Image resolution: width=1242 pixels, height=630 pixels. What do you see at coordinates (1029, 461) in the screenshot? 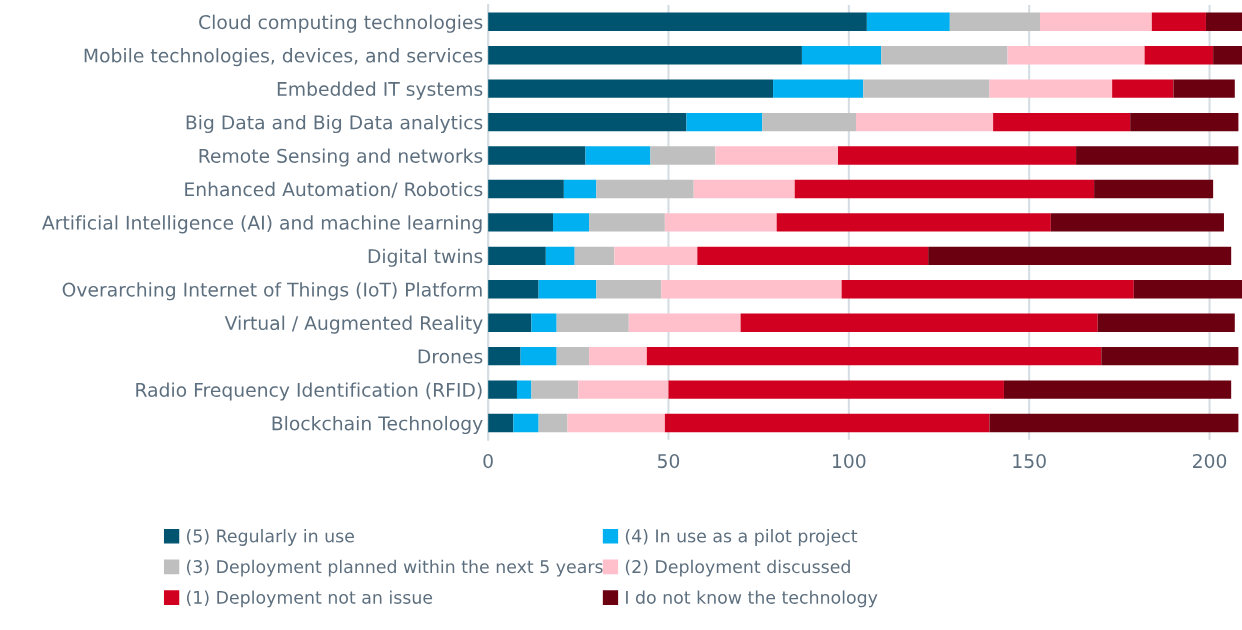
I see `x-tick-label: 150` at bounding box center [1029, 461].